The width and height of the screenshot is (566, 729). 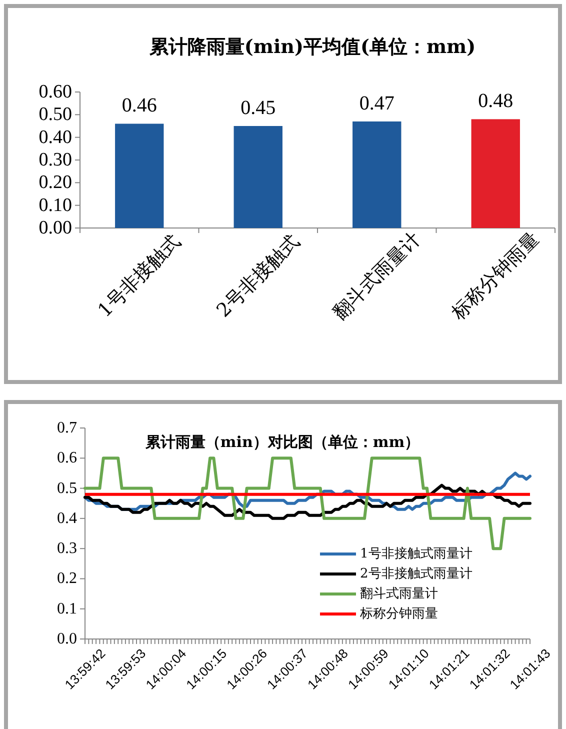 I want to click on legend-label: 标称分钟雨量, so click(x=398, y=614).